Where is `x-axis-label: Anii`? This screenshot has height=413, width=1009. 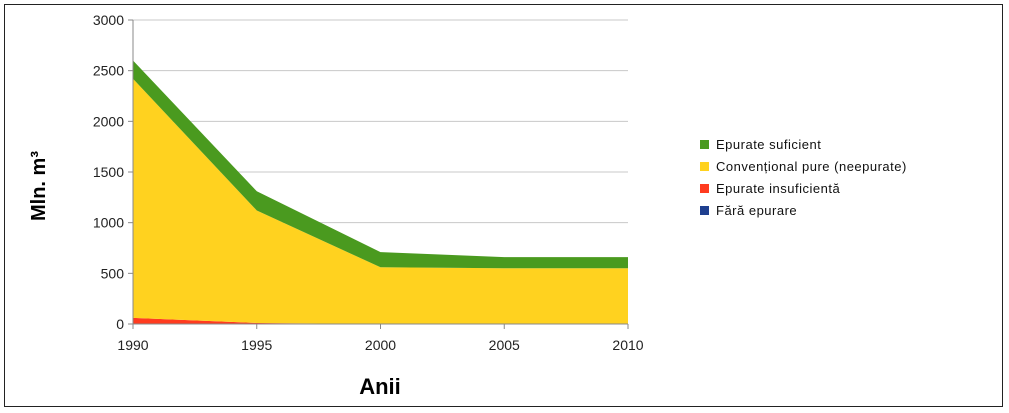
x-axis-label: Anii is located at coordinates (380, 386).